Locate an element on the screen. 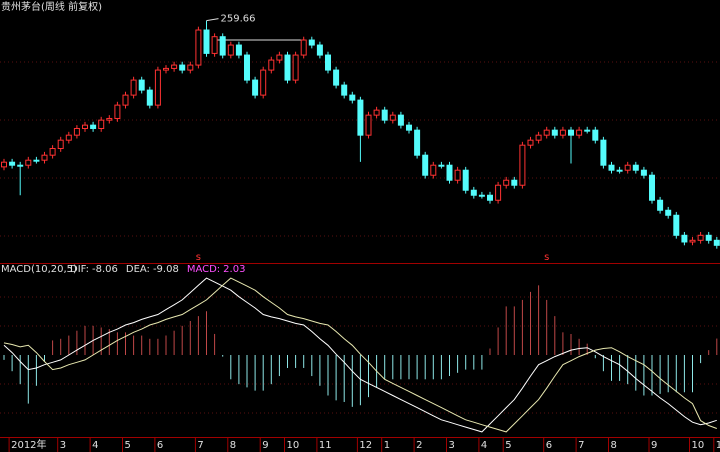  legend-value: -8.06 is located at coordinates (105, 269).